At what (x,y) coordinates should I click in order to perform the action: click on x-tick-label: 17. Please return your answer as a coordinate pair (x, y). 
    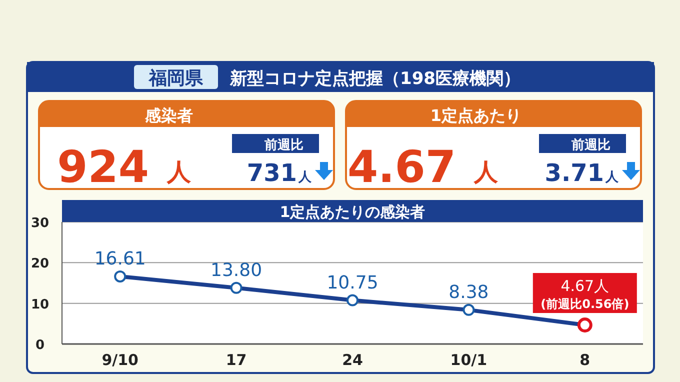
    Looking at the image, I should click on (236, 360).